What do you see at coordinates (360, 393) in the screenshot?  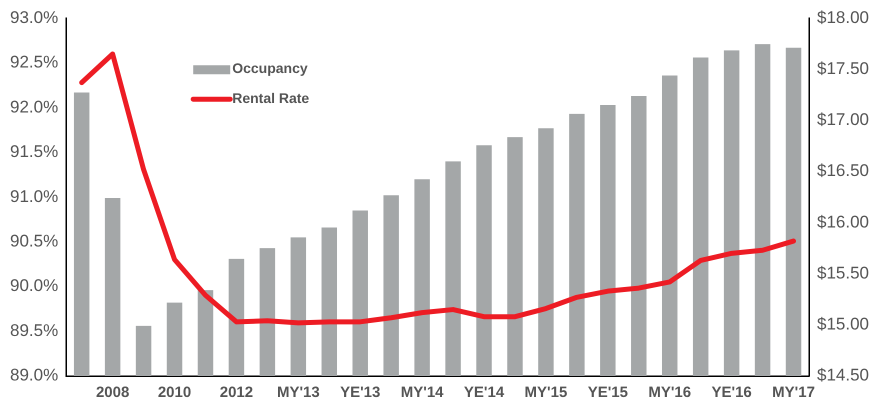 I see `x-tick-label: YE'13` at bounding box center [360, 393].